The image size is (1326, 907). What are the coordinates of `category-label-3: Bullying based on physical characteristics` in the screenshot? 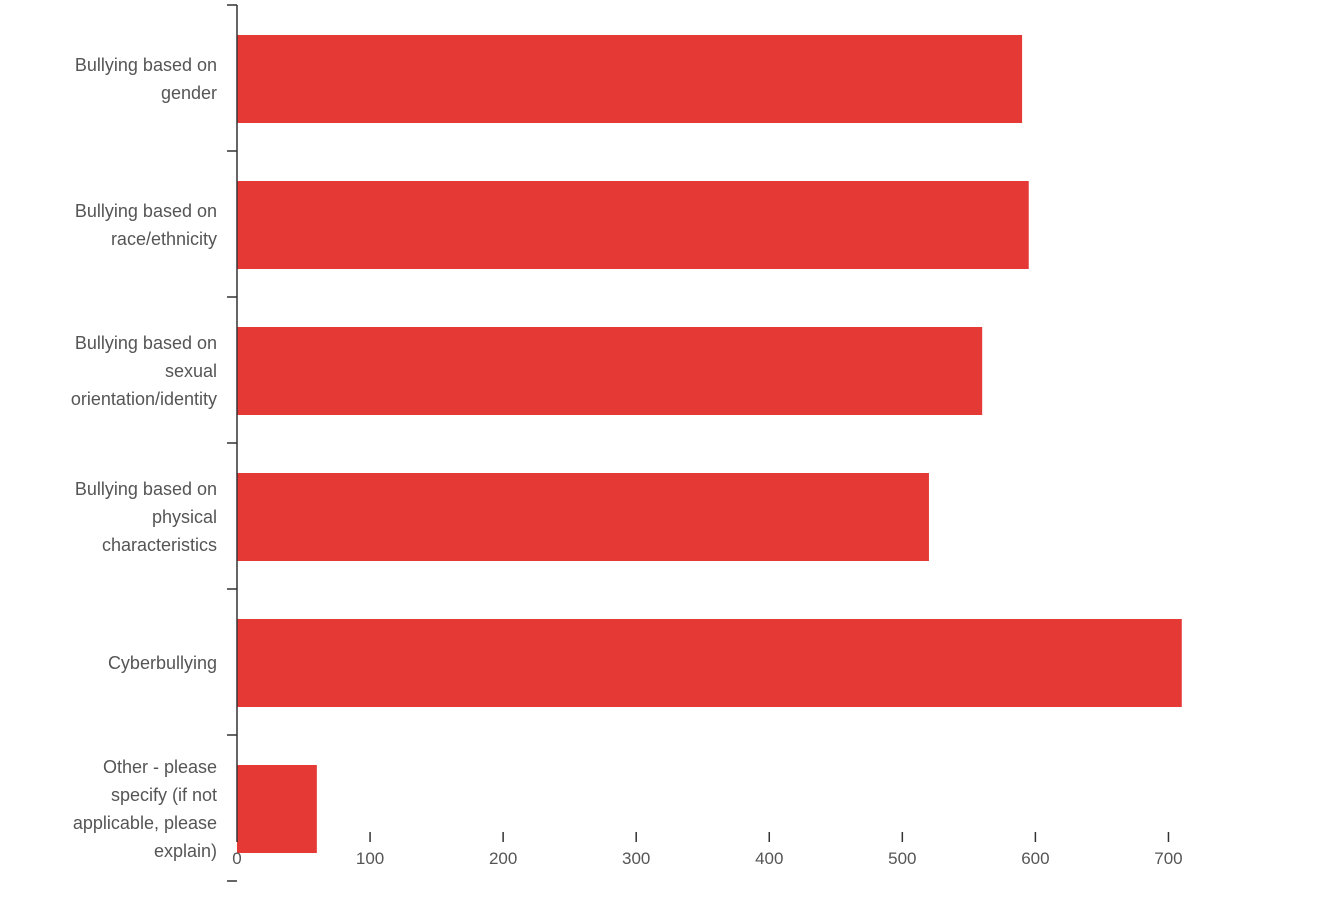 It's located at (146, 517).